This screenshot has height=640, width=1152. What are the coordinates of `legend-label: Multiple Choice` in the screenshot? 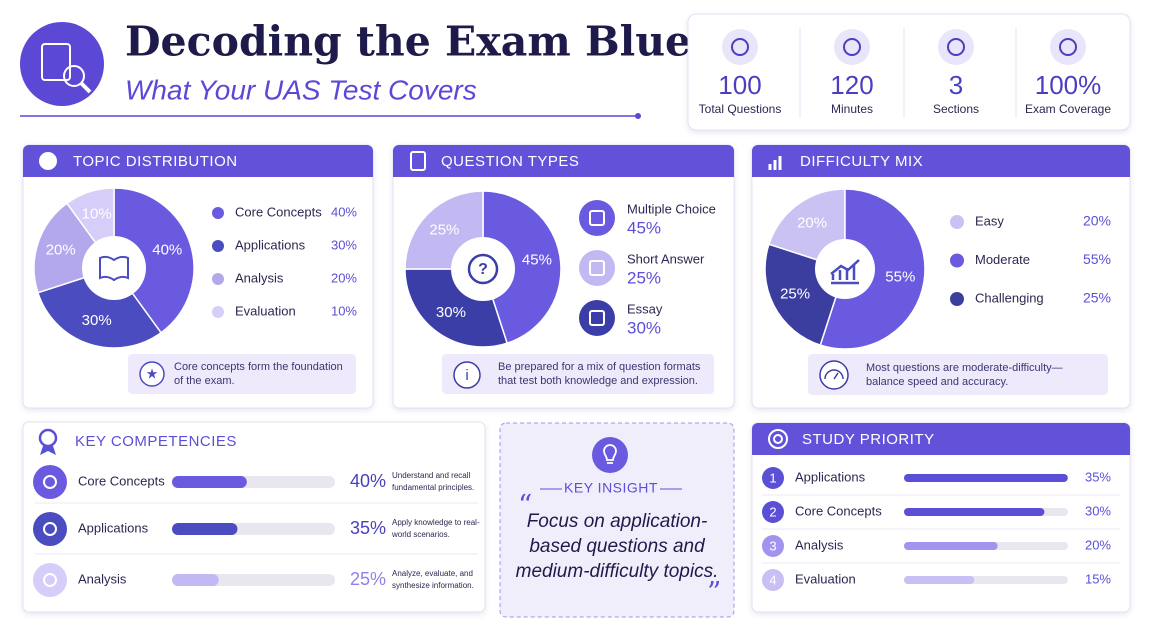 It's located at (671, 208).